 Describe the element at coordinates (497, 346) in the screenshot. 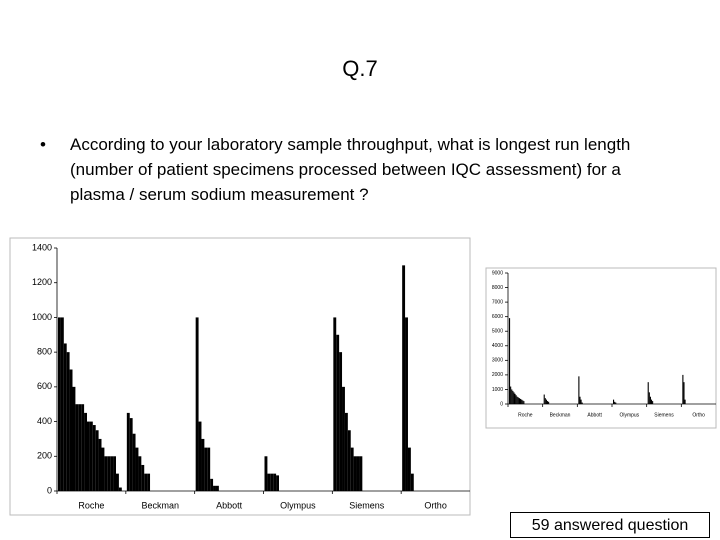

I see `y-tick-label: 4000` at that location.